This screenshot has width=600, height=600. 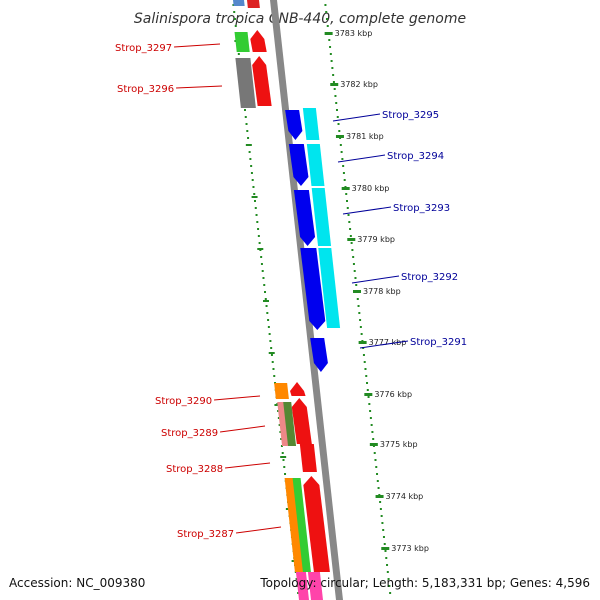 I want to click on gene-label-forward: Strop_3291, so click(x=438, y=342).